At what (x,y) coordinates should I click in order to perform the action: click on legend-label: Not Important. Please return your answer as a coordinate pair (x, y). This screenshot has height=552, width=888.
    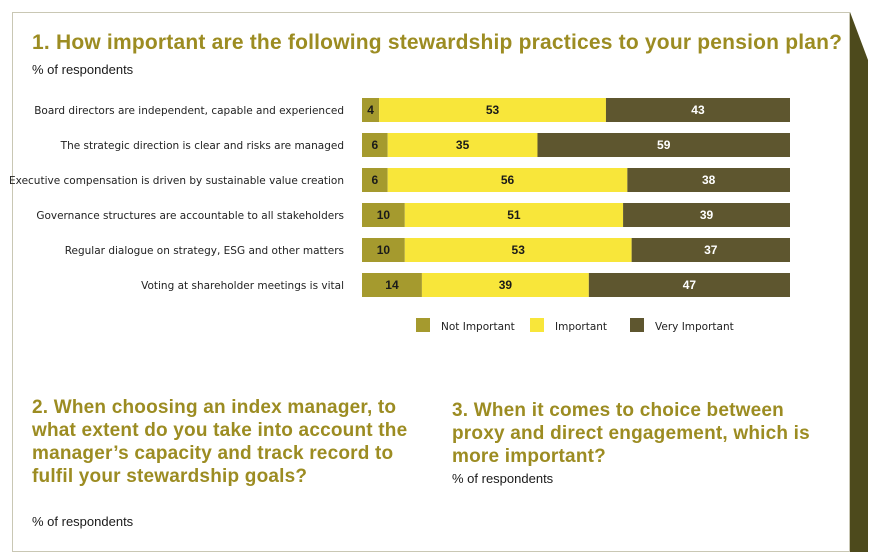
    Looking at the image, I should click on (478, 327).